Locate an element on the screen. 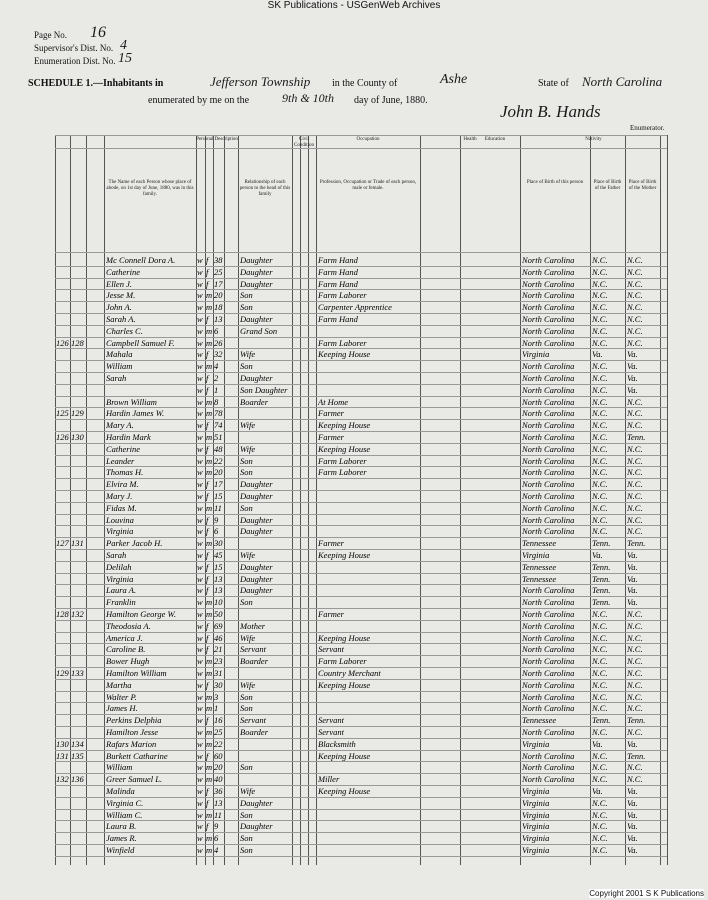 This screenshot has height=900, width=708. column-header: Place of Birth of the Mother is located at coordinates (642, 185).